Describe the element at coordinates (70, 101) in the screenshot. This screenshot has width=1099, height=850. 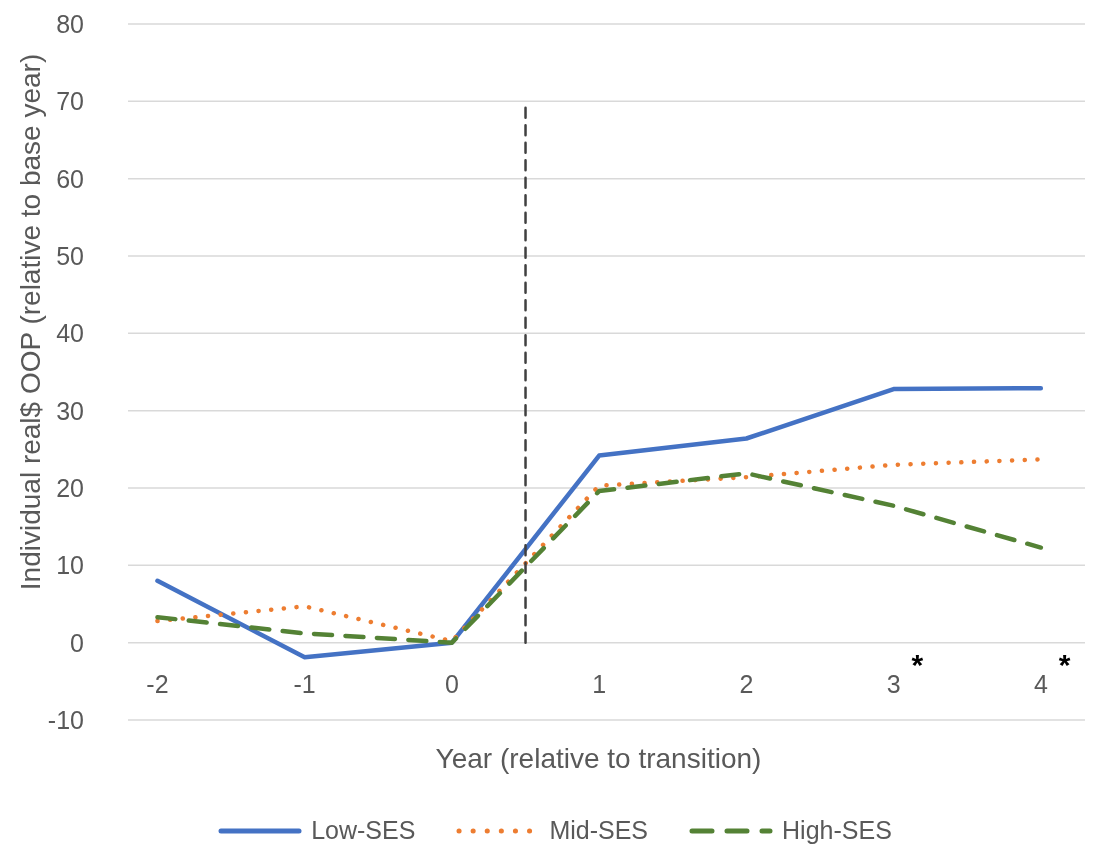
I see `y-tick-label: 70` at that location.